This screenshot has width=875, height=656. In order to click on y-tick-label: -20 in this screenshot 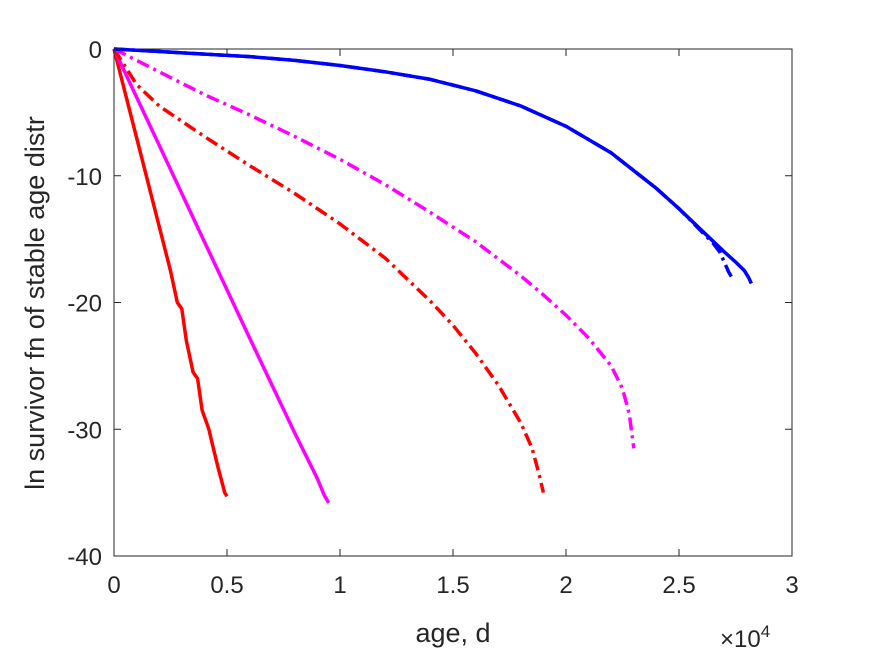, I will do `click(84, 304)`.